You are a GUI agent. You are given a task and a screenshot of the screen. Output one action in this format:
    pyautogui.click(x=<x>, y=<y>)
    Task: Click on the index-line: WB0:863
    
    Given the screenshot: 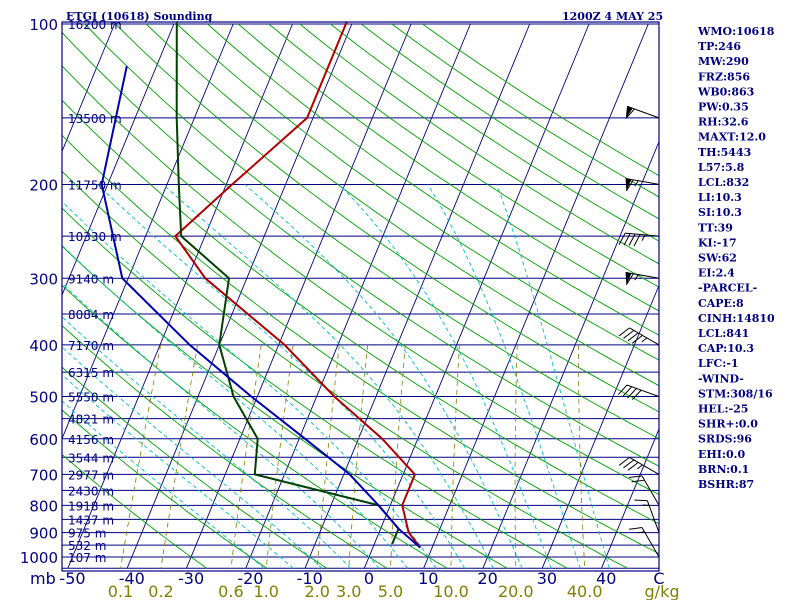 What is the action you would take?
    pyautogui.click(x=725, y=91)
    